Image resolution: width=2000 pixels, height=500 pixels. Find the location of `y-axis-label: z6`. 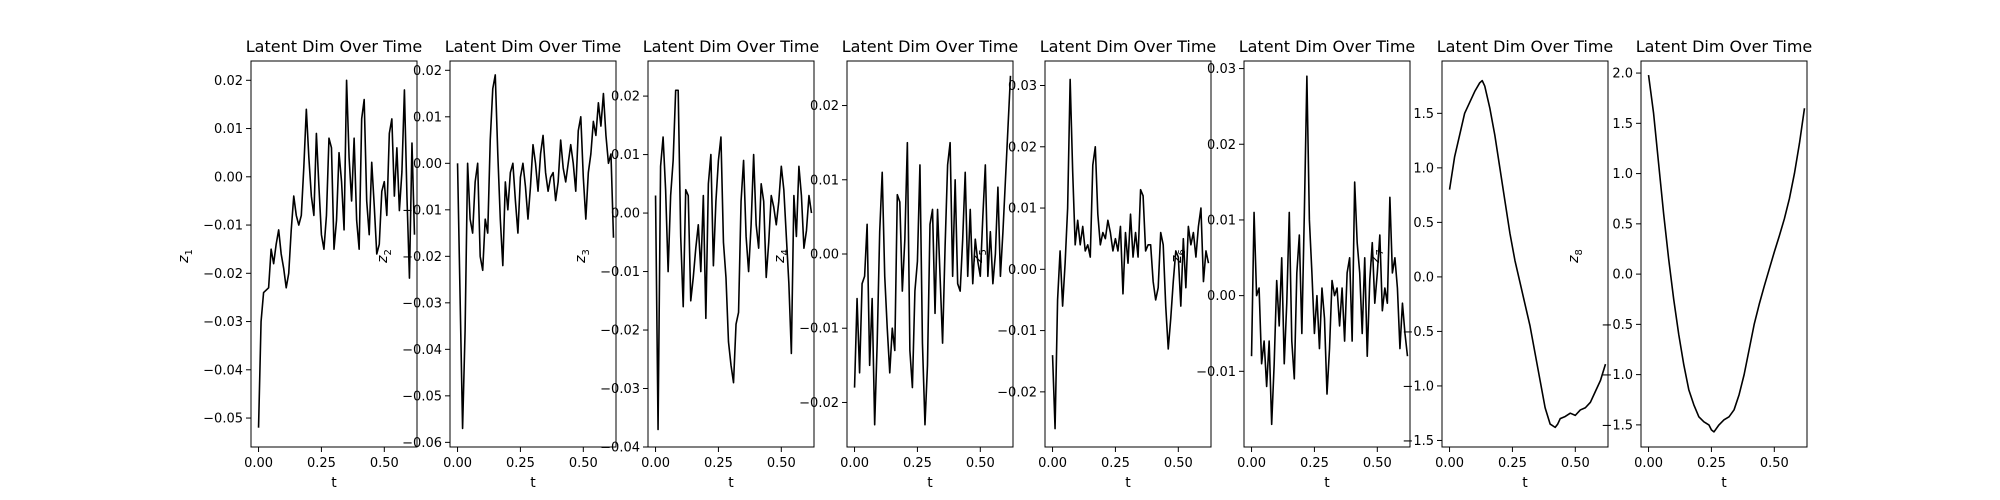

y-axis-label: z6 is located at coordinates (1178, 256).